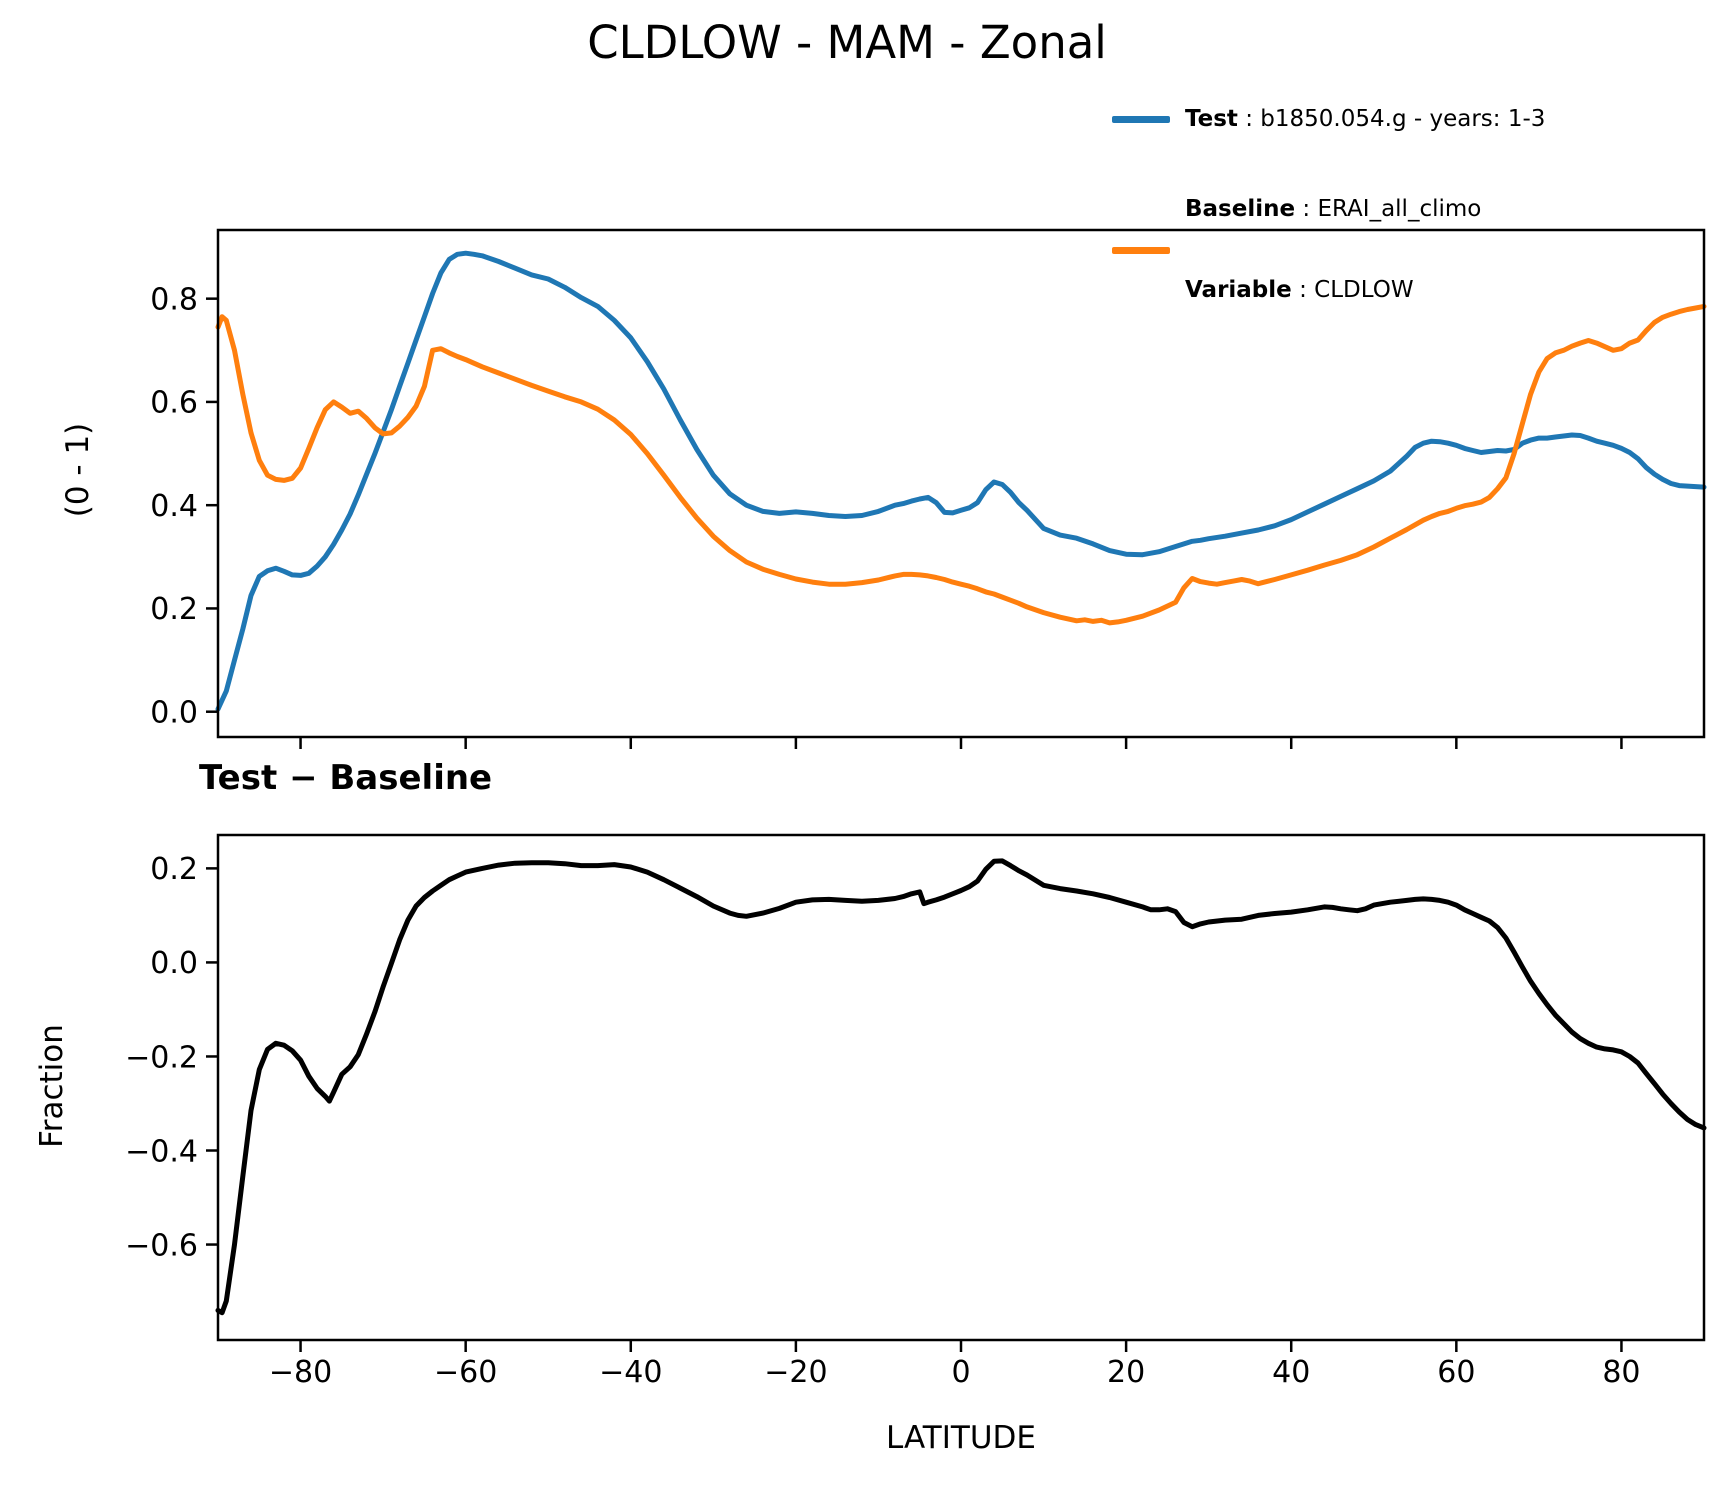 The width and height of the screenshot is (1734, 1496). I want to click on legend-entry-test-label: Test : b1850.054.g - years: 1-3, so click(1365, 119).